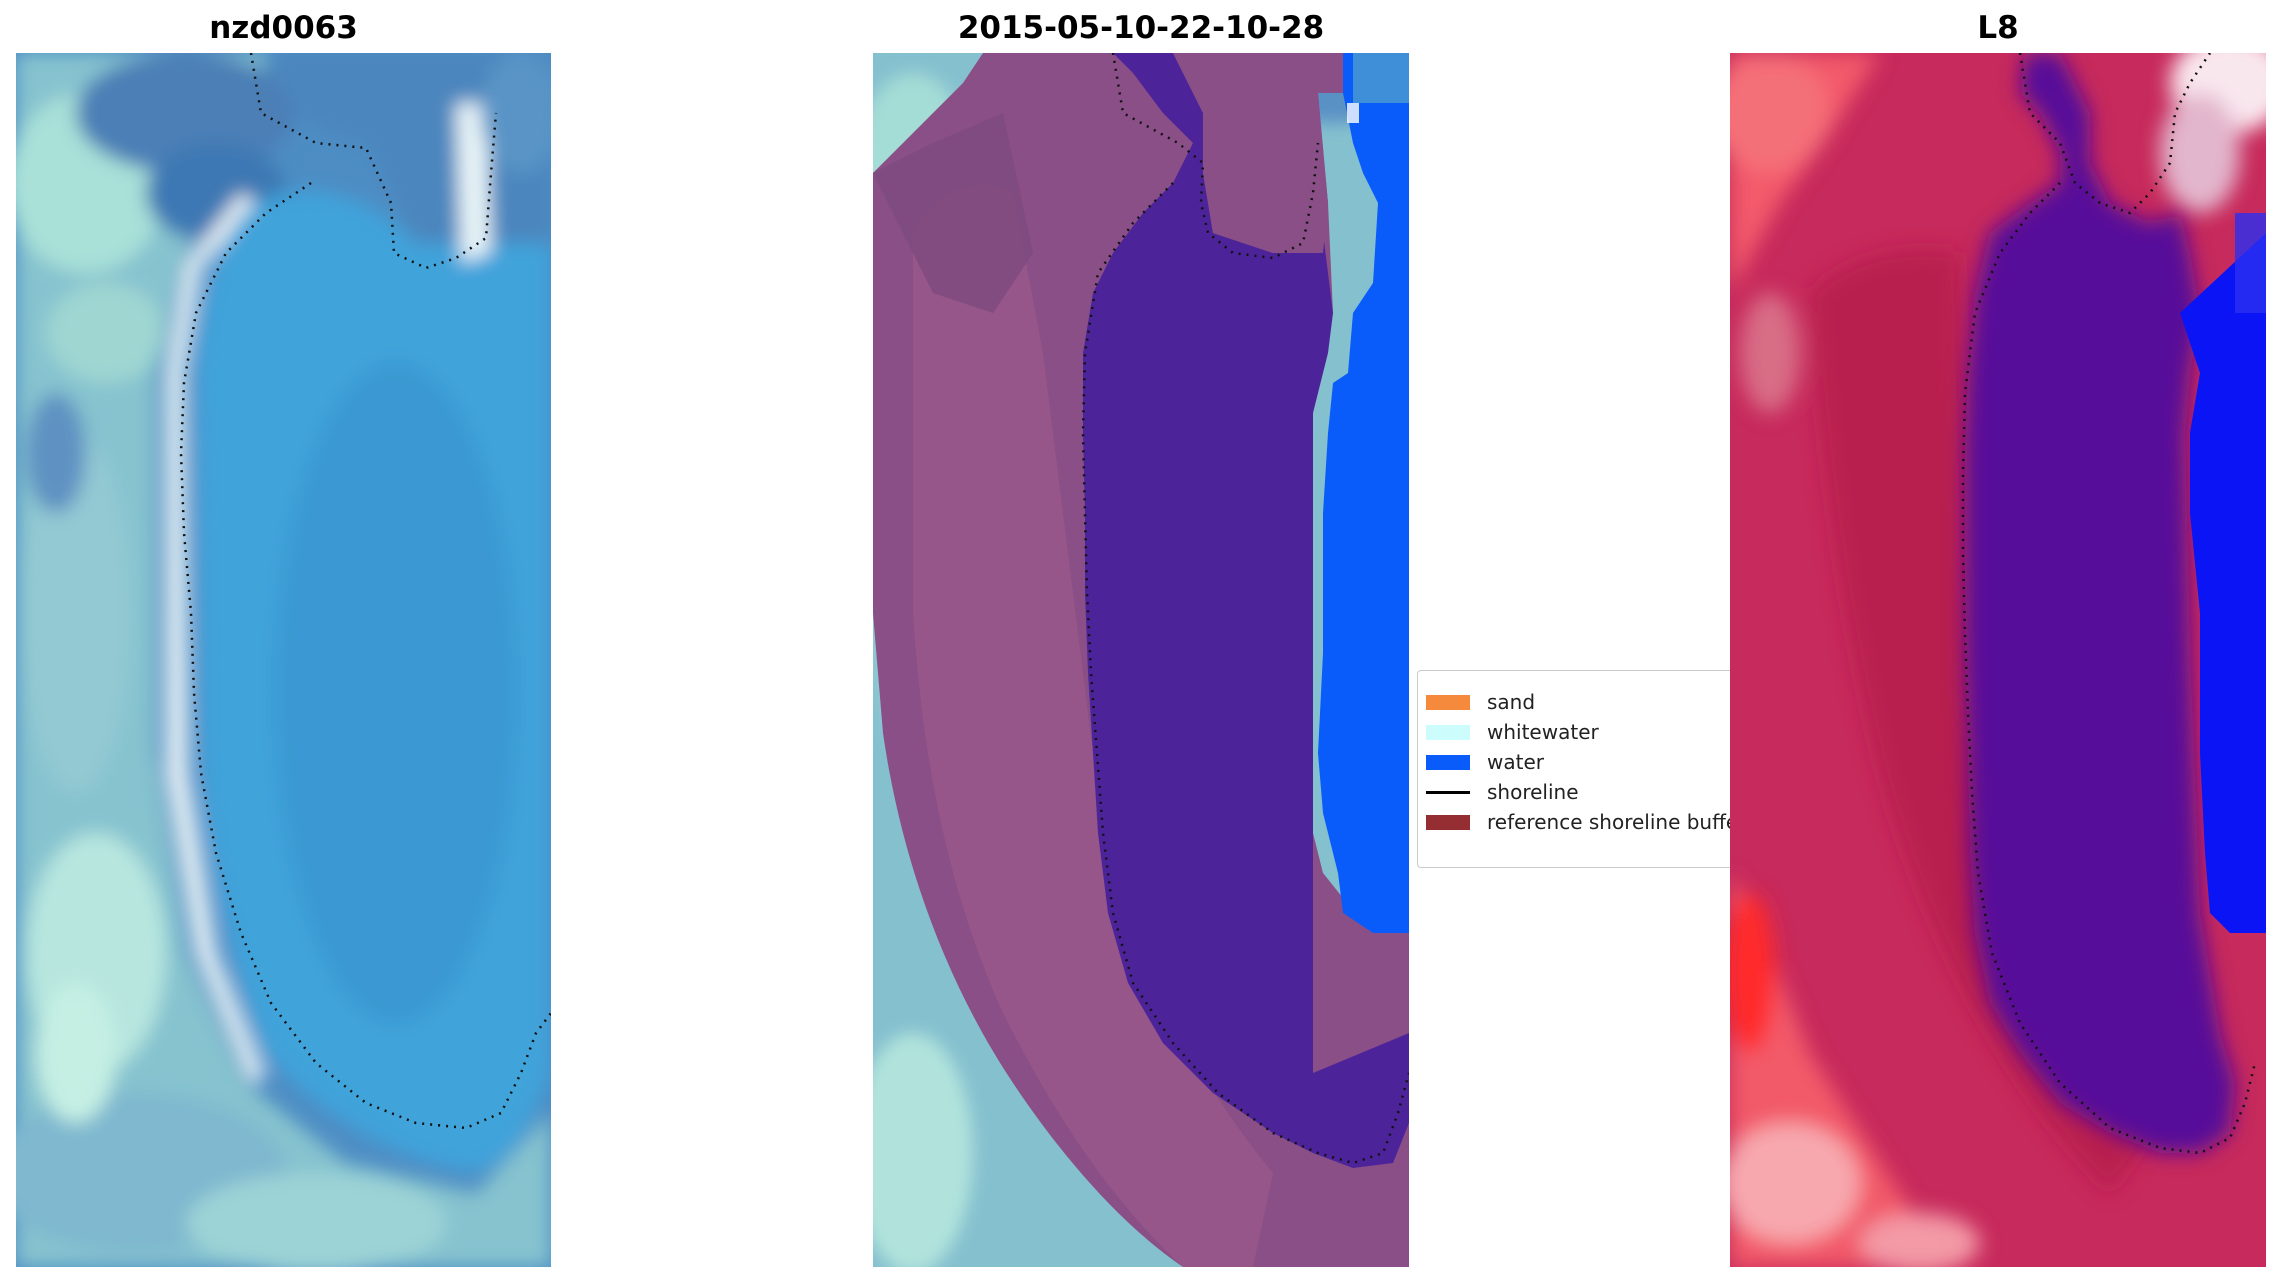 This screenshot has height=1283, width=2280. I want to click on legend-item-water: water, so click(1485, 762).